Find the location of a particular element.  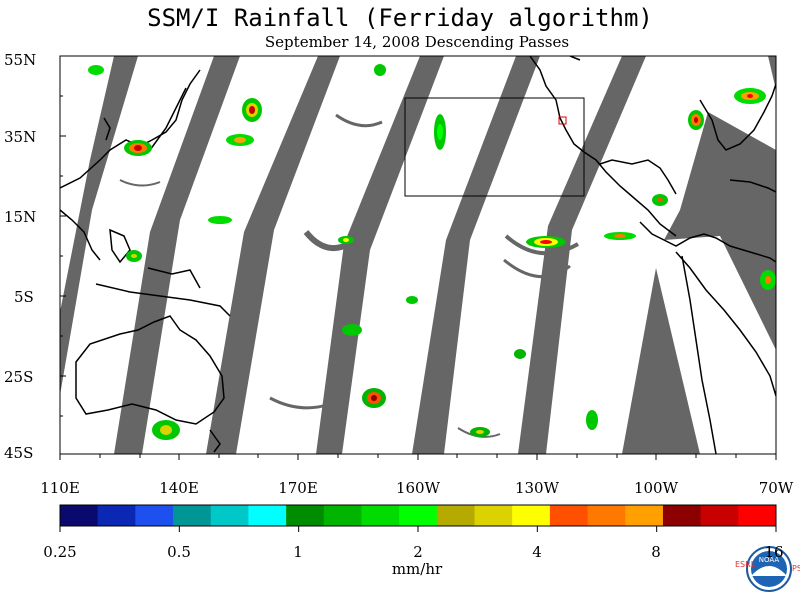

logo-right-text: PSD is located at coordinates (796, 568).